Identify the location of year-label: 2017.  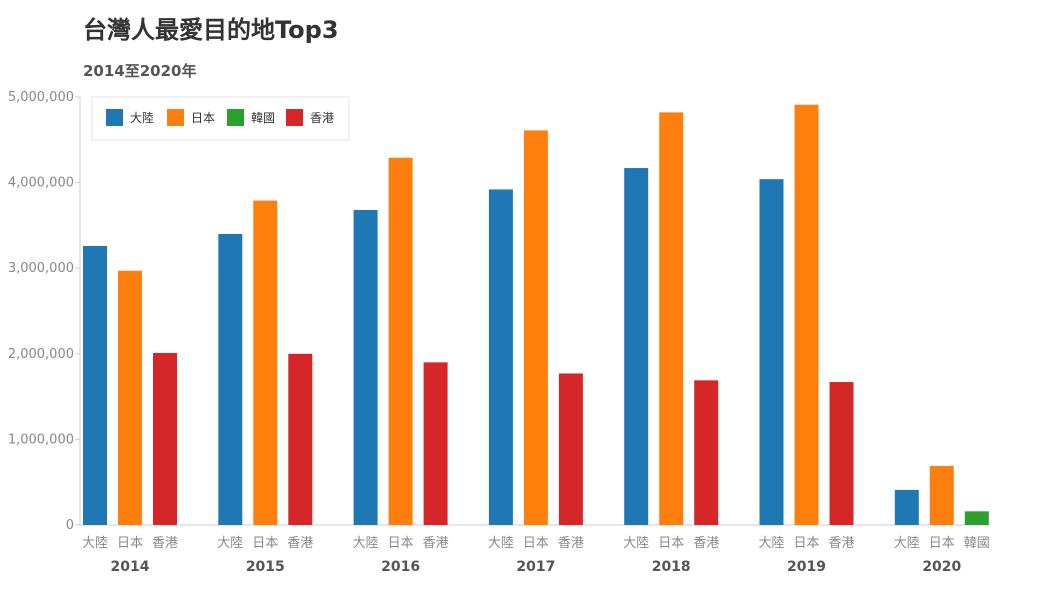
(535, 567).